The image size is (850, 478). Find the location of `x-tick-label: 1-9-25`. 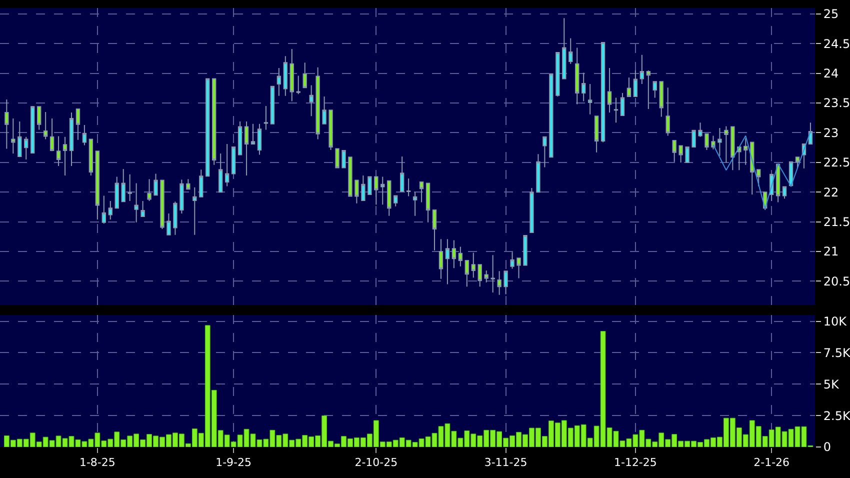

x-tick-label: 1-9-25 is located at coordinates (234, 463).